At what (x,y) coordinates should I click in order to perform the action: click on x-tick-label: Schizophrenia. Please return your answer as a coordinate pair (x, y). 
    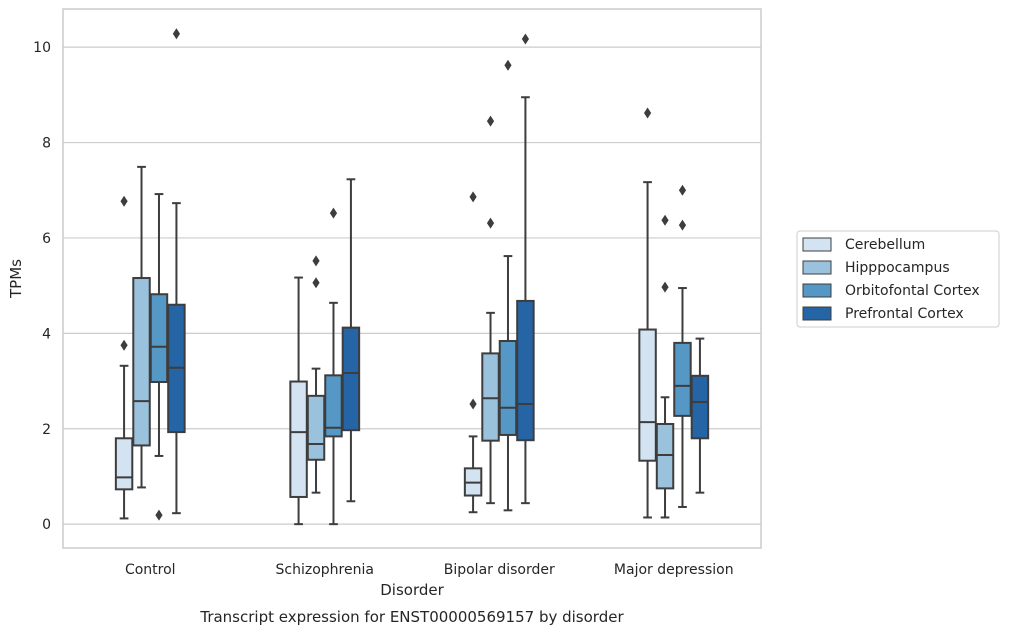
    Looking at the image, I should click on (325, 570).